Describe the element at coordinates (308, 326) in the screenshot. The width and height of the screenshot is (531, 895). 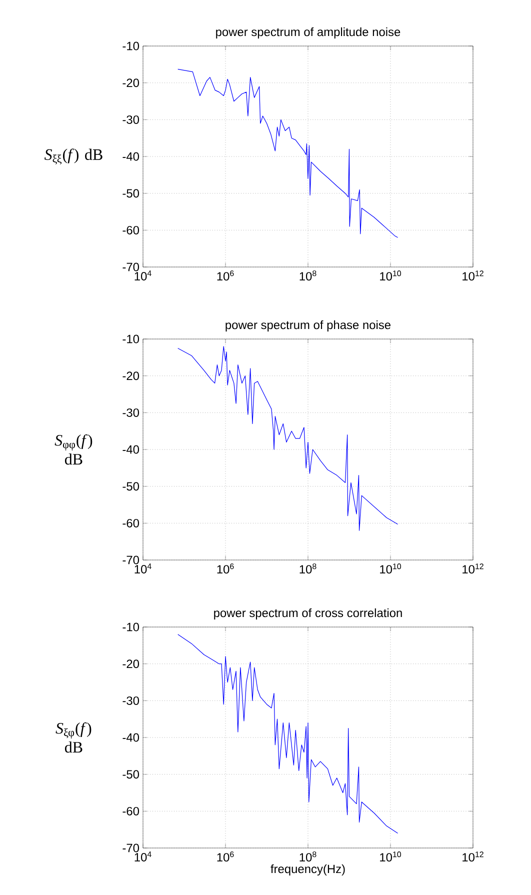
I see `chart-title: power spectrum of phase noise` at that location.